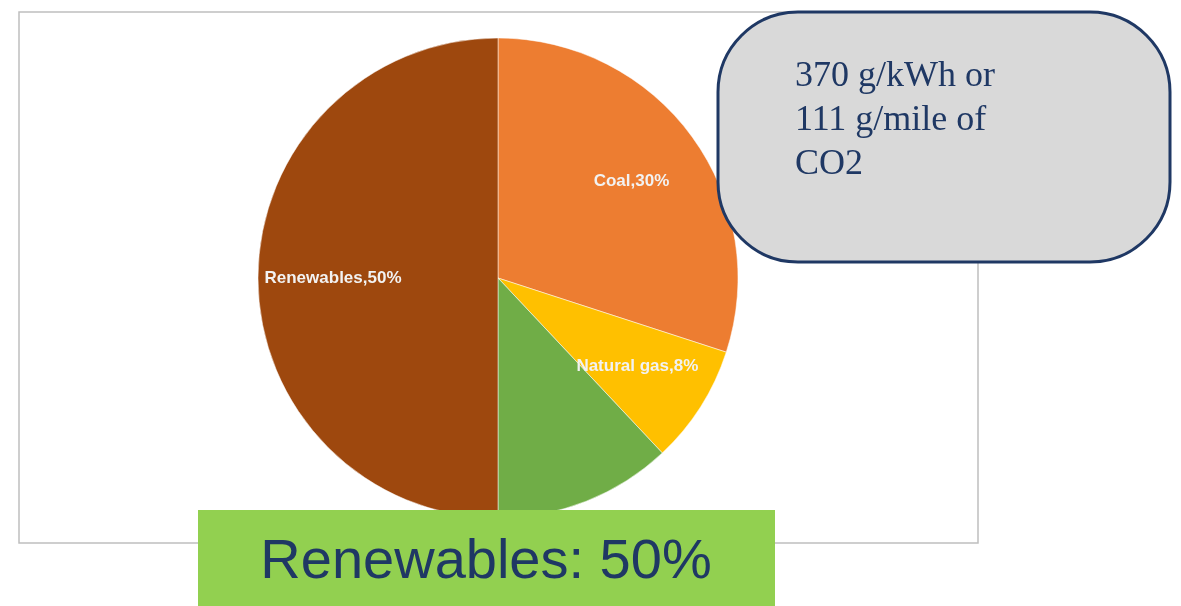  Describe the element at coordinates (333, 277) in the screenshot. I see `slice-label: Renewables,50%` at that location.